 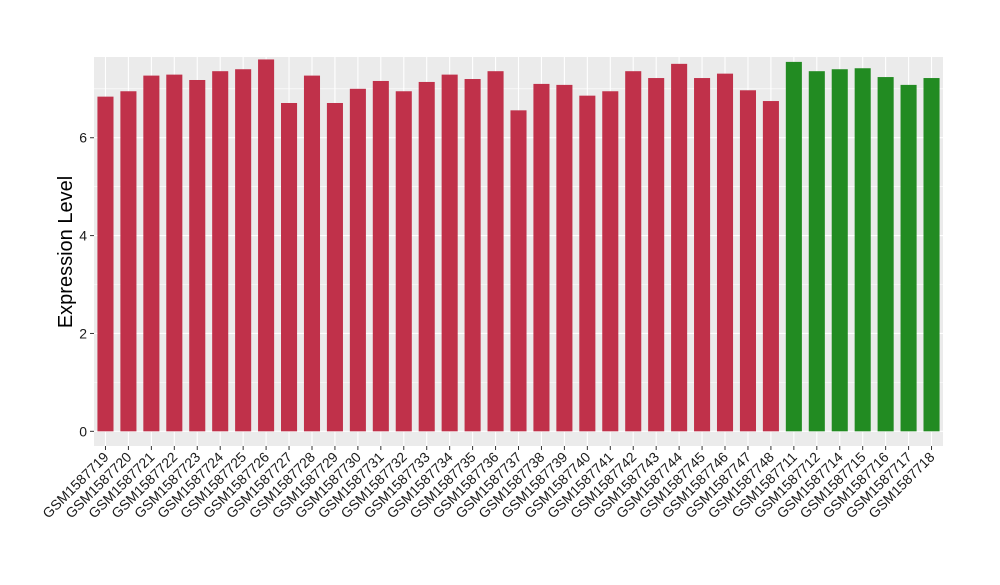 What do you see at coordinates (518, 271) in the screenshot?
I see `bar-GSM1587737` at bounding box center [518, 271].